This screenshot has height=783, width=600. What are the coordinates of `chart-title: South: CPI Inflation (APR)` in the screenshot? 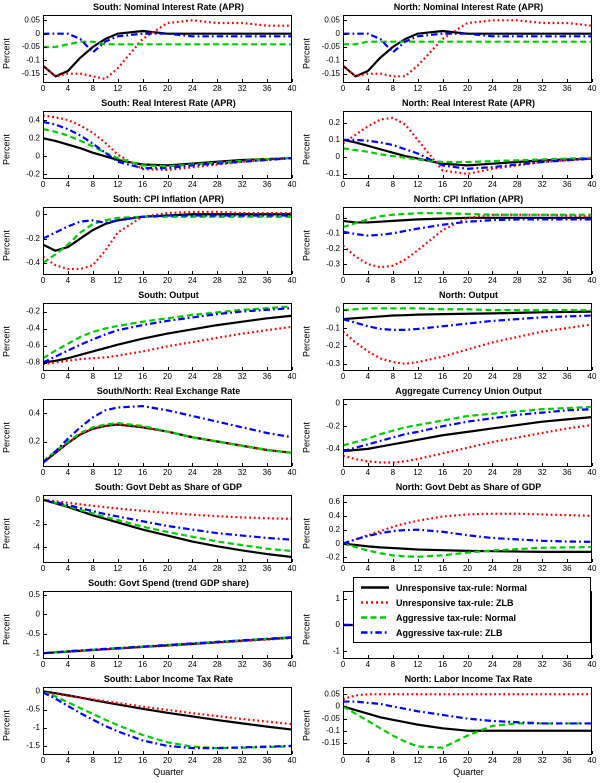 It's located at (168, 199).